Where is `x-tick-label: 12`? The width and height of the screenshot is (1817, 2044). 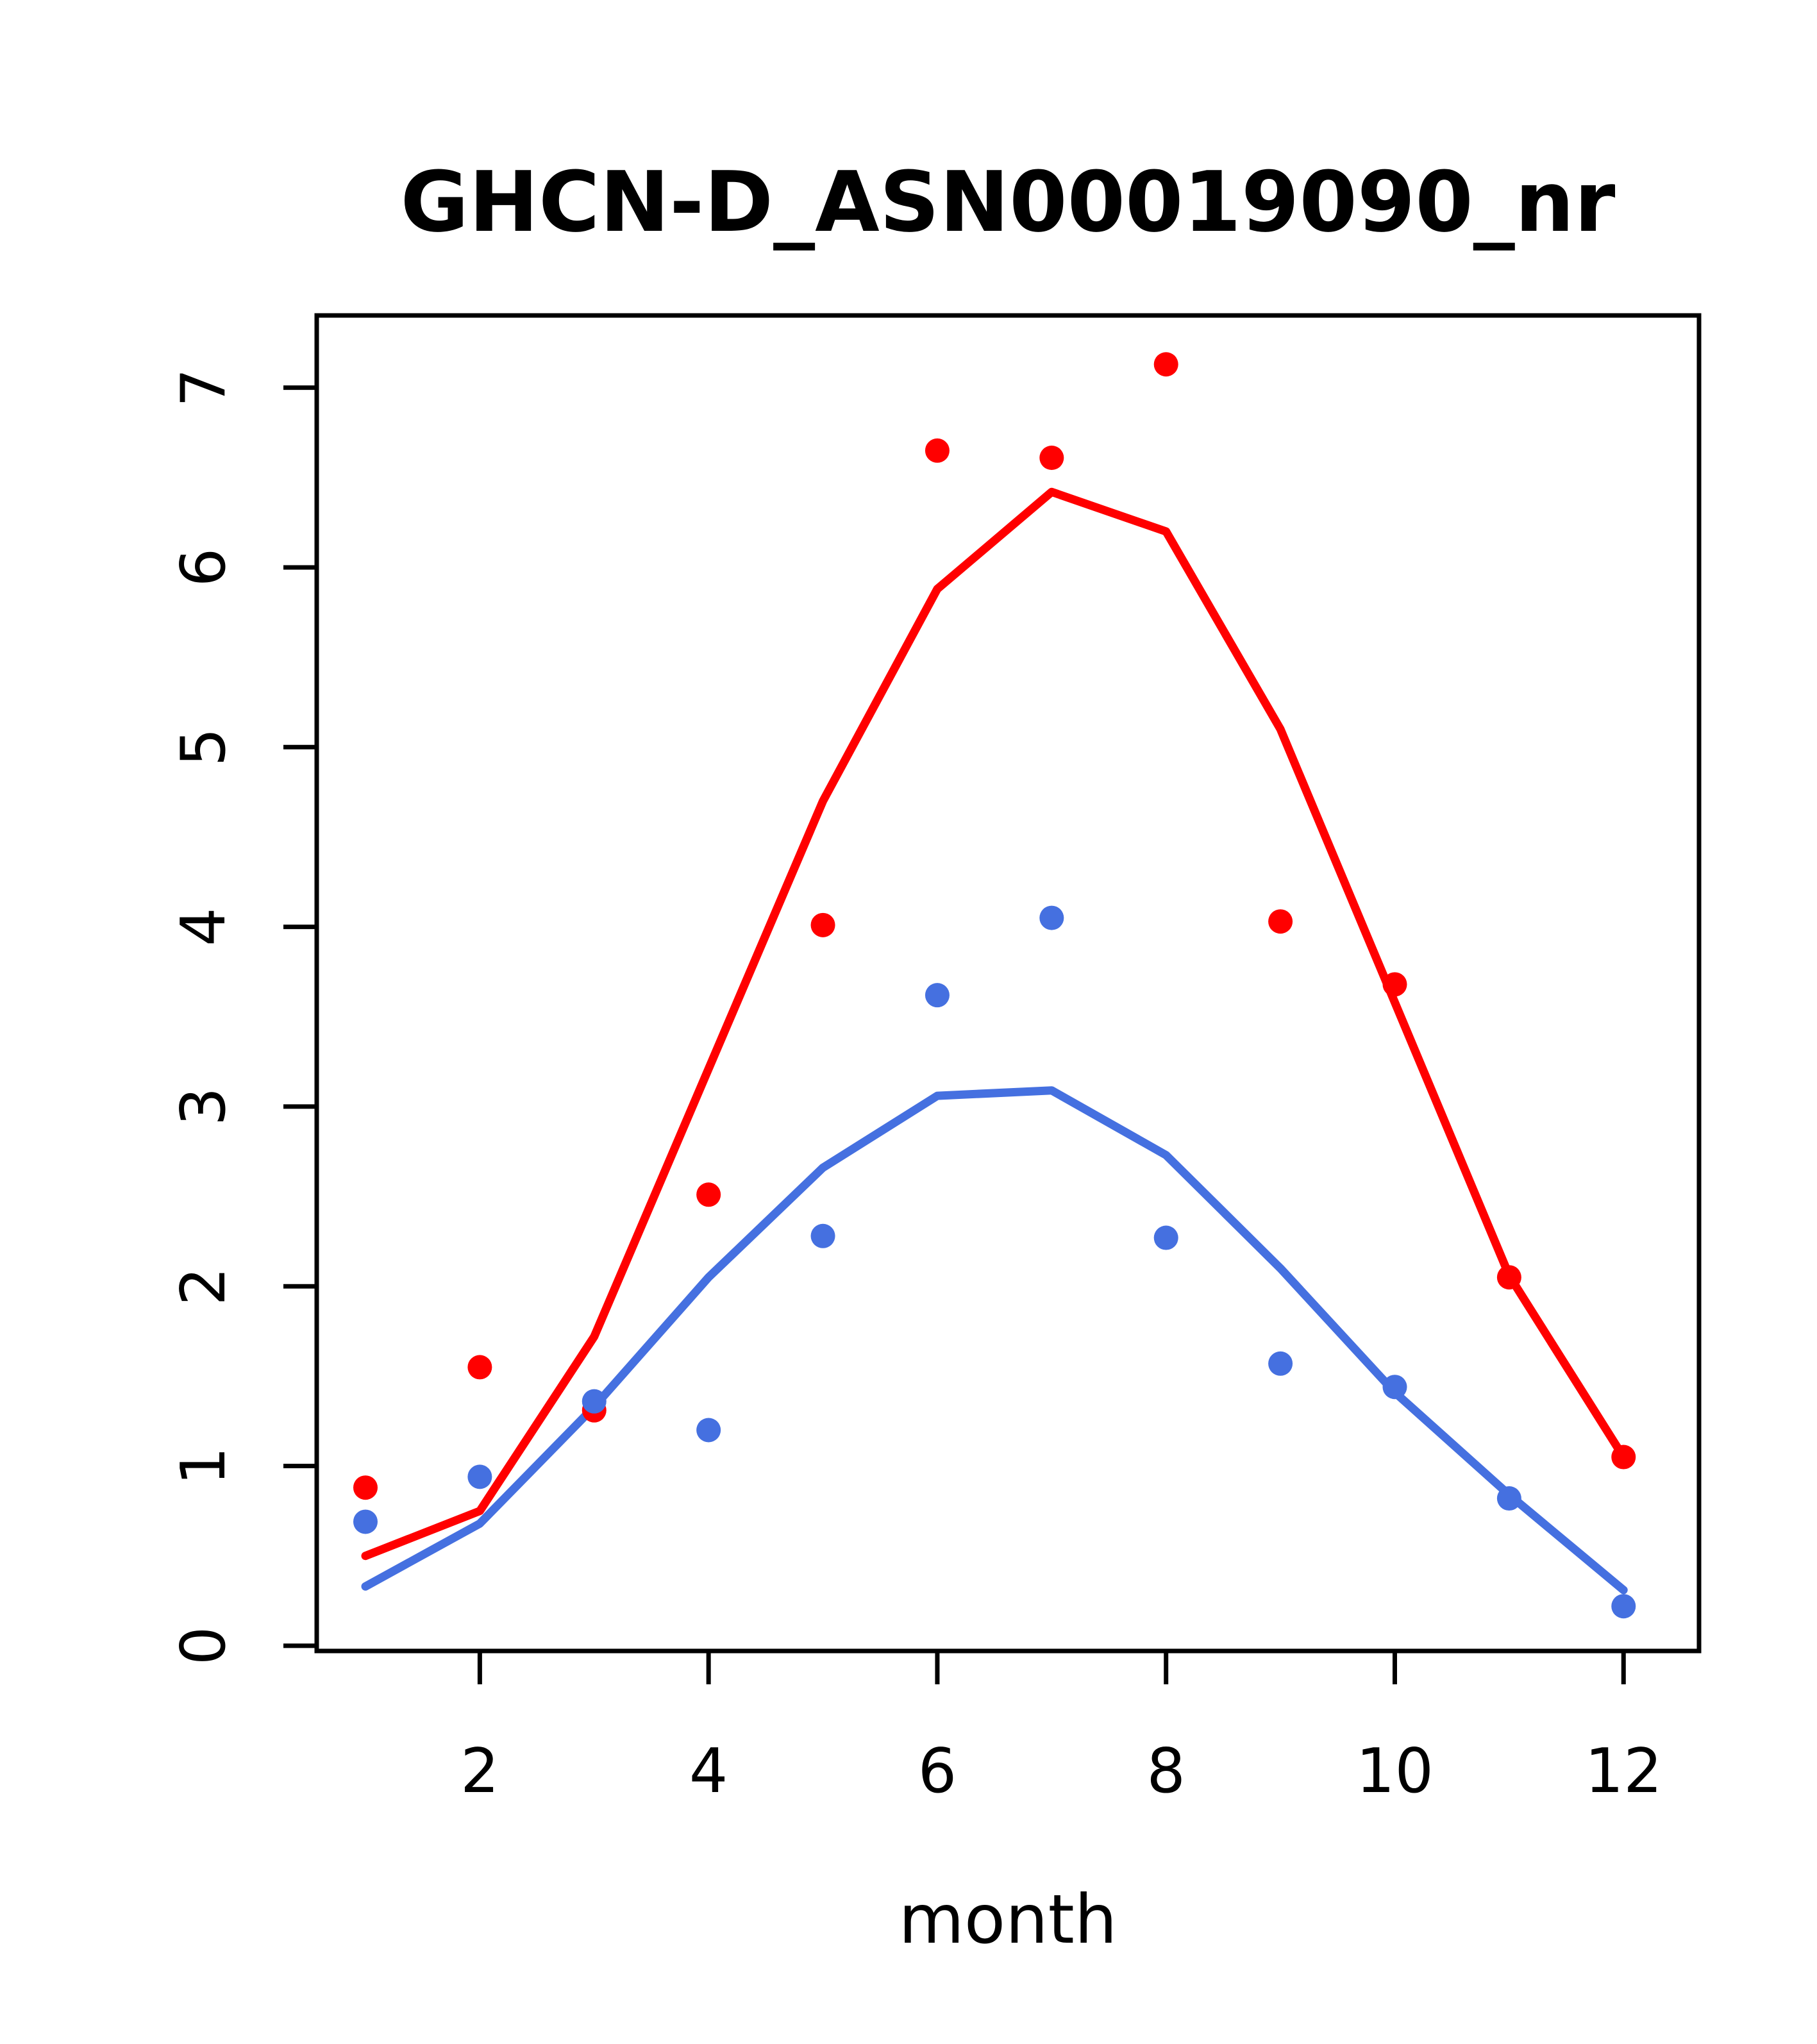 x-tick-label: 12 is located at coordinates (1623, 1772).